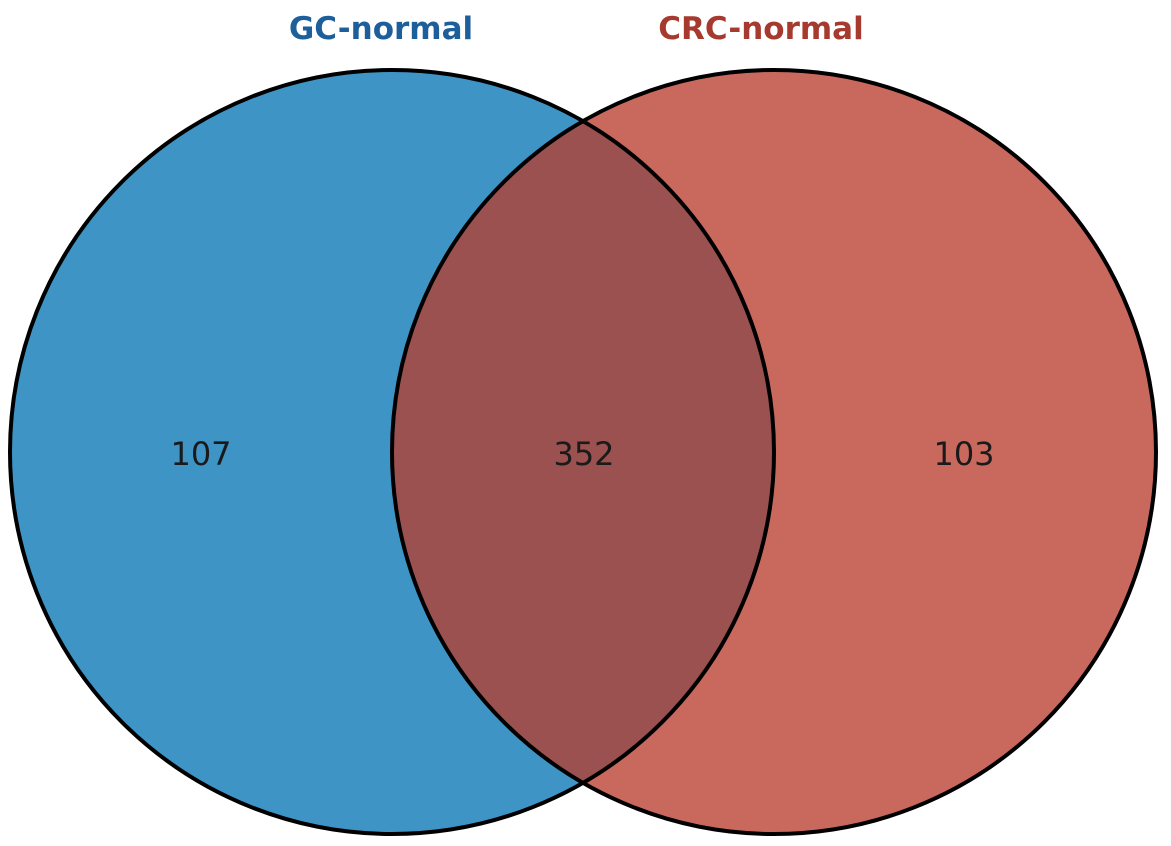 The width and height of the screenshot is (1171, 846). Describe the element at coordinates (381, 29) in the screenshot. I see `gc-normal-title: GC-normal` at that location.